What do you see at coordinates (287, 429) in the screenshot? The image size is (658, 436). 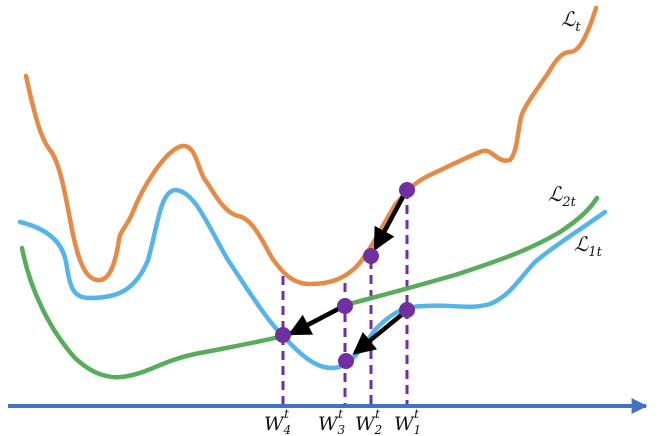 I see `label-w4-sub: 4` at bounding box center [287, 429].